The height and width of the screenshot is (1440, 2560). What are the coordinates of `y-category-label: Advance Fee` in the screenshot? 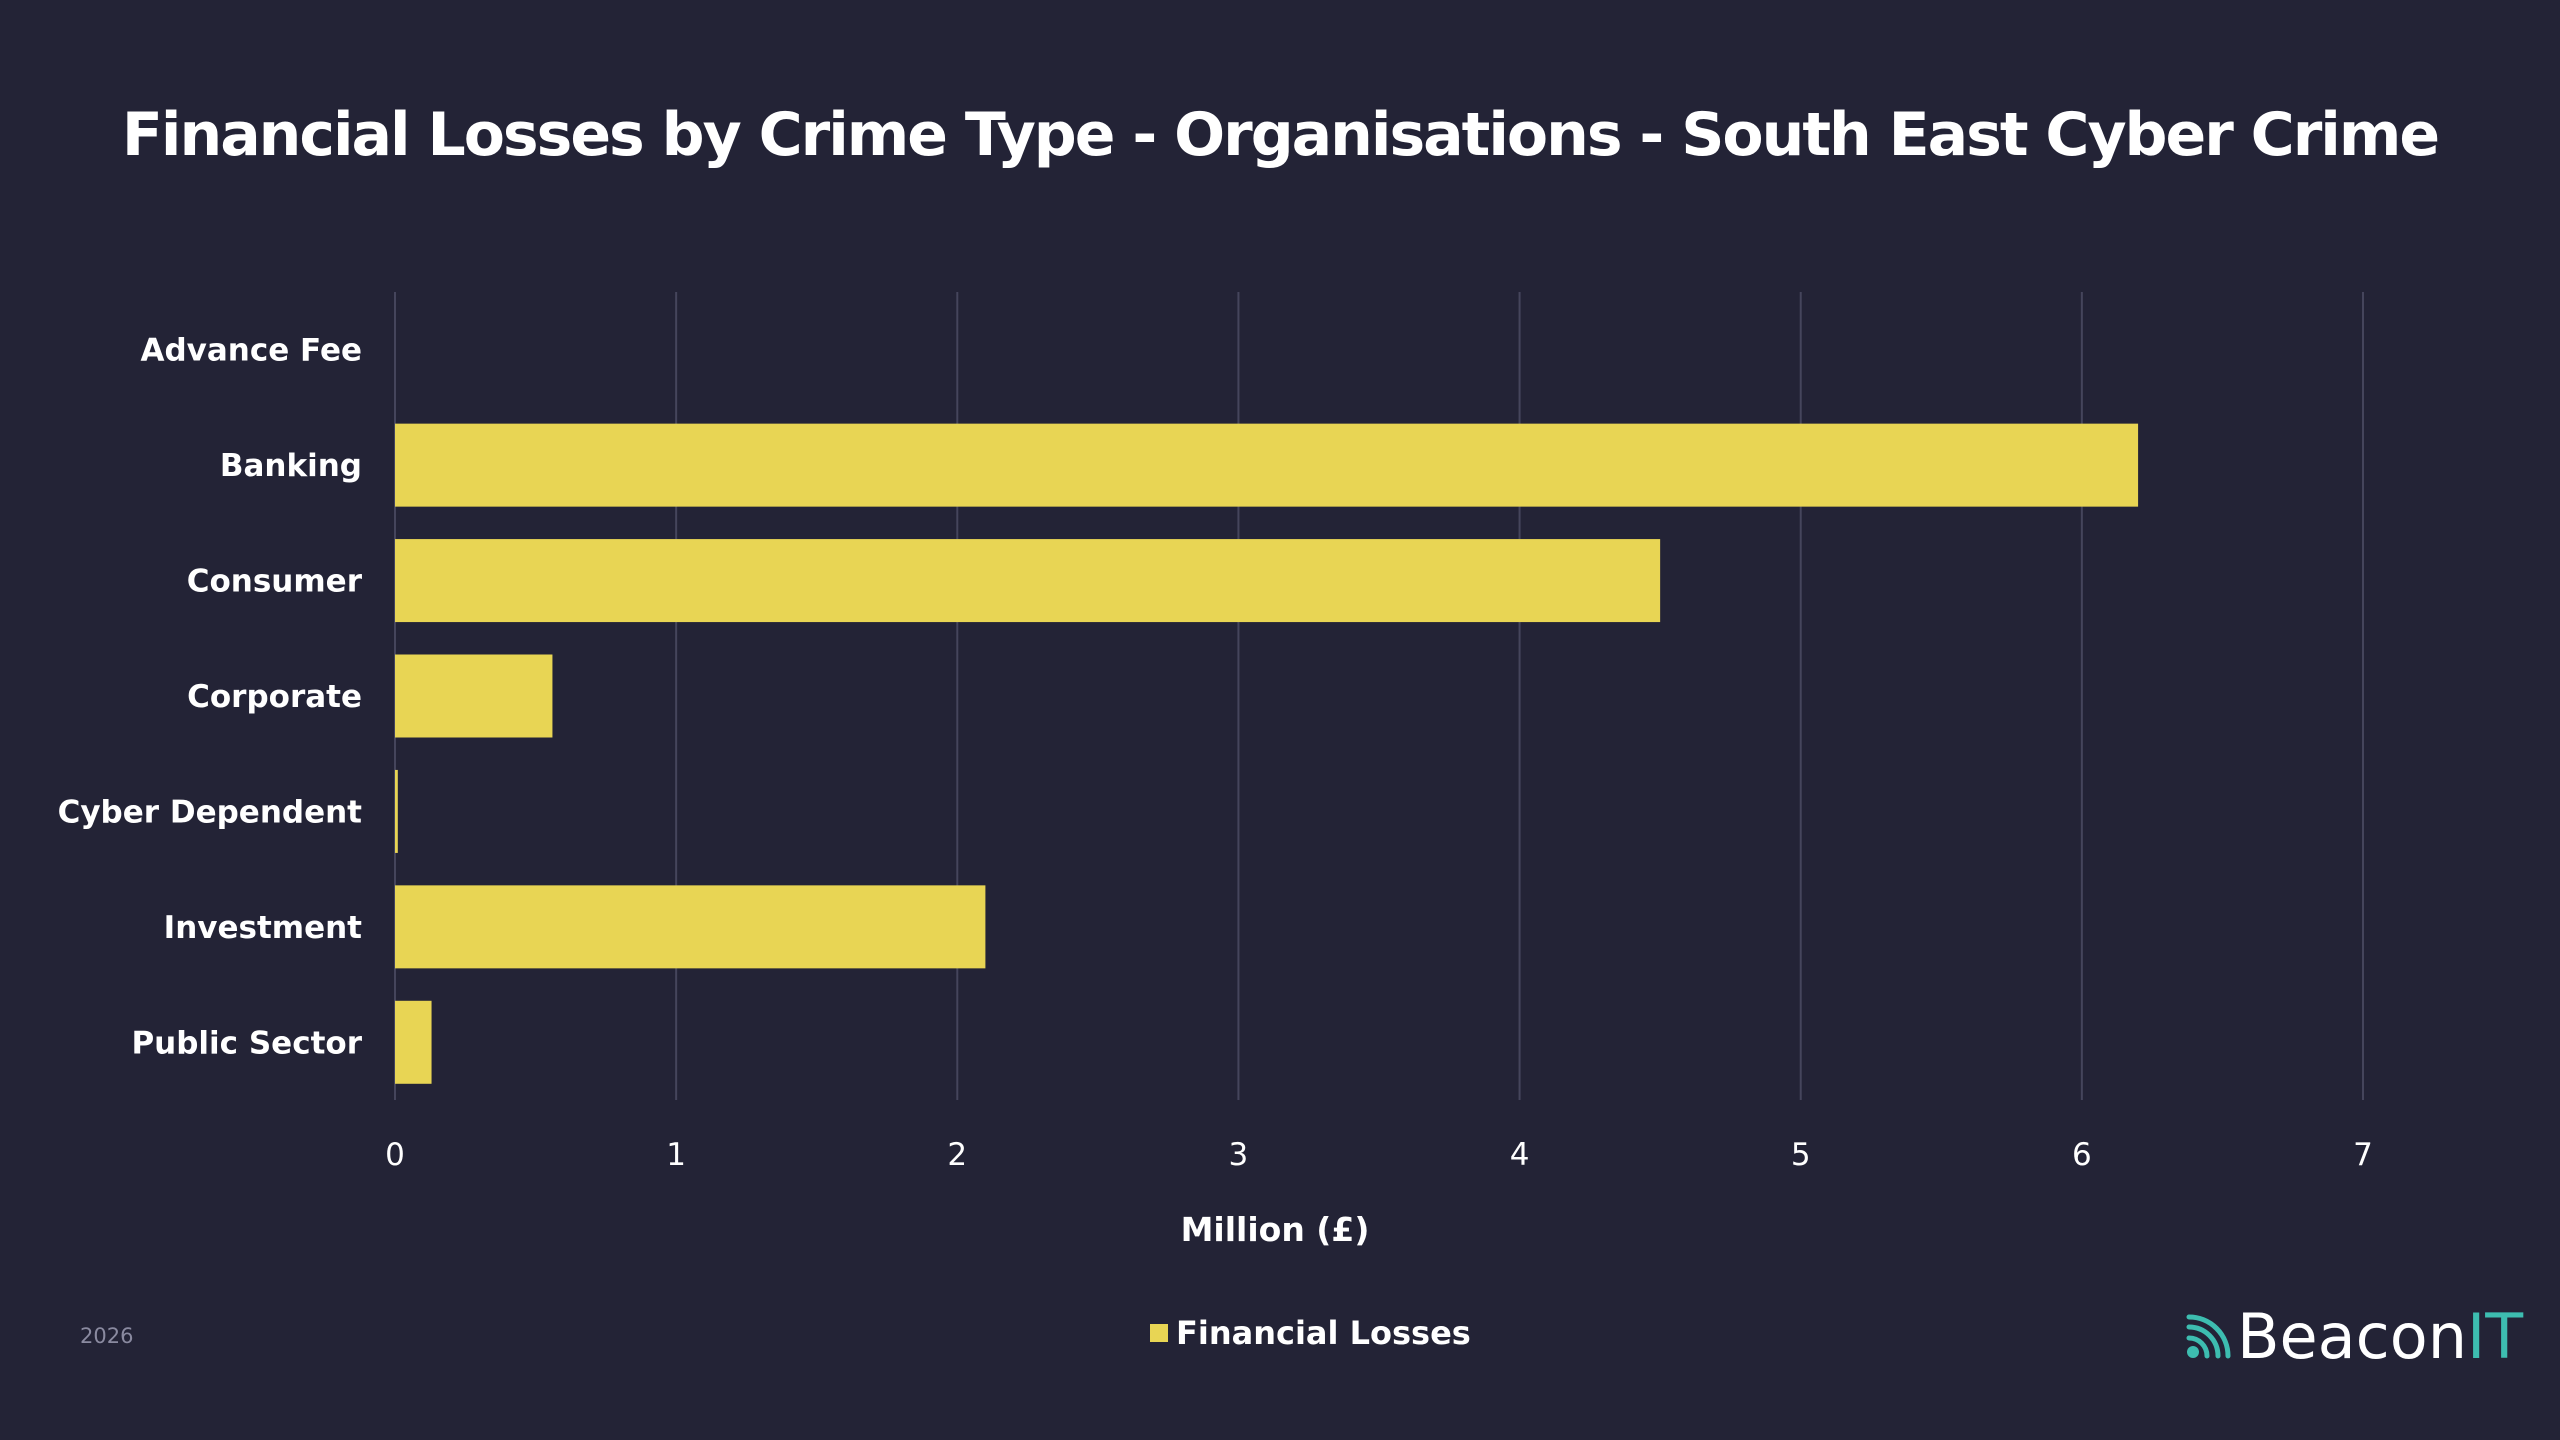 It's located at (251, 351).